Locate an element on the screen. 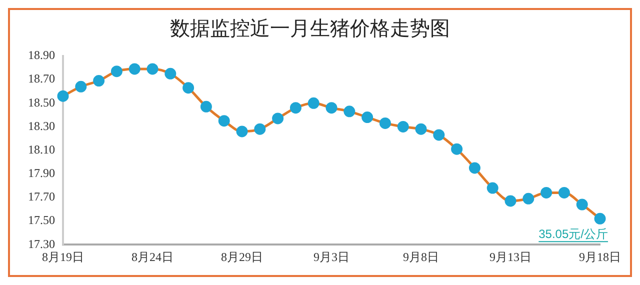 The width and height of the screenshot is (640, 285). x-tick-label: 8月19日 is located at coordinates (63, 257).